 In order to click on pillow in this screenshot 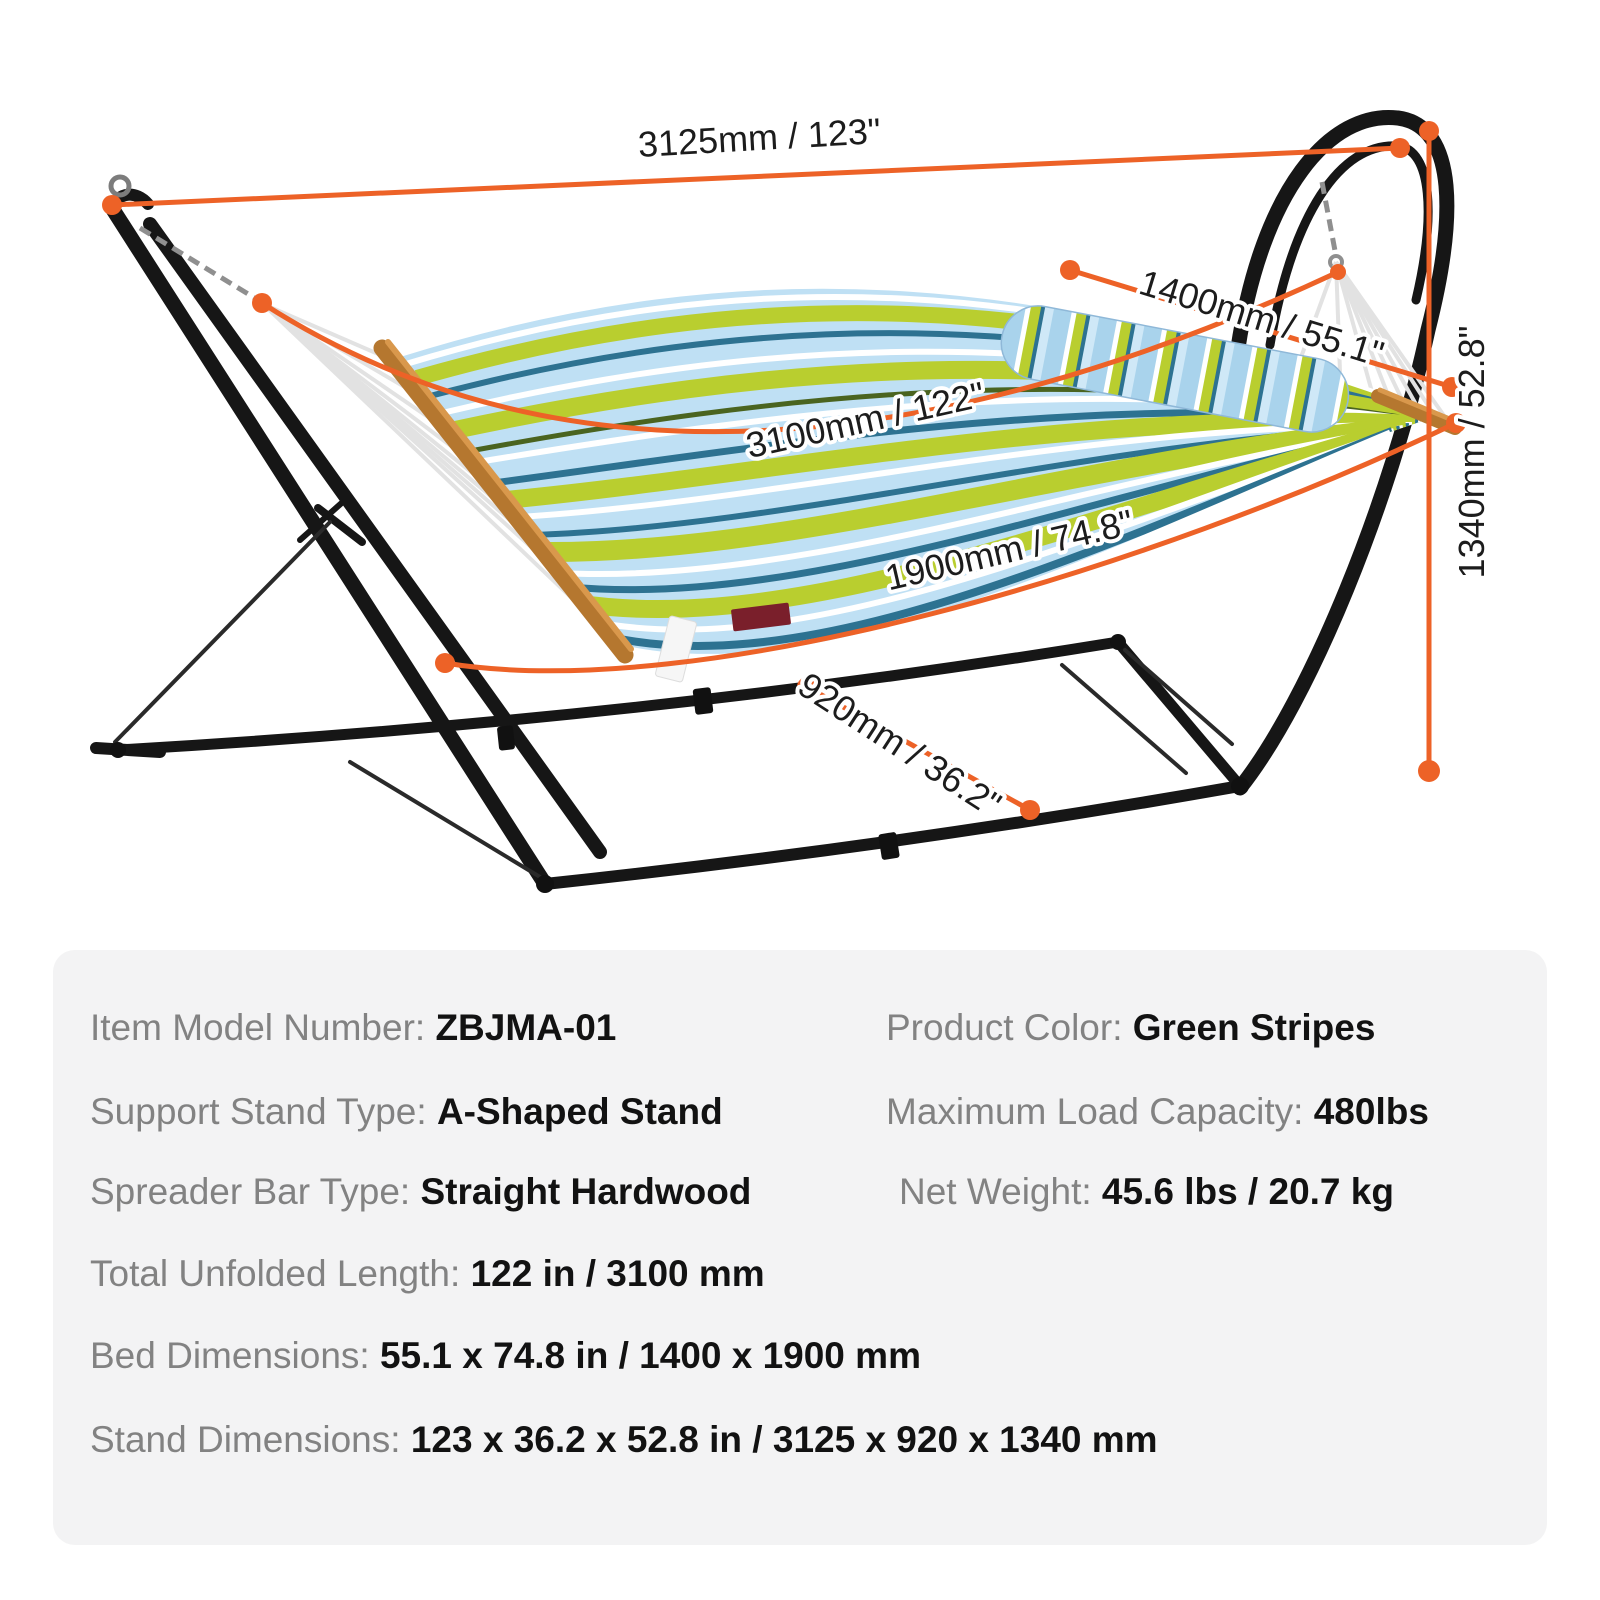, I will do `click(1175, 369)`.